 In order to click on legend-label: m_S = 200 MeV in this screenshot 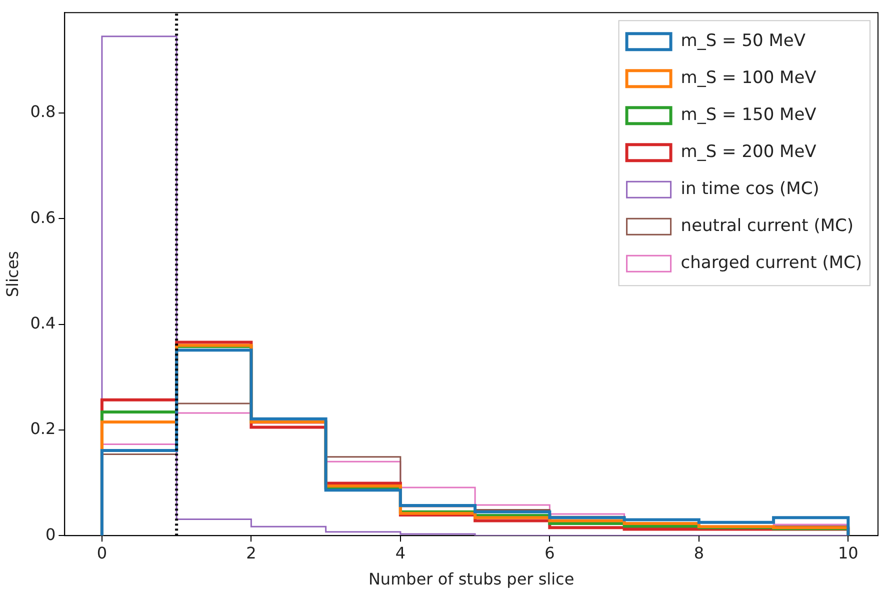, I will do `click(748, 152)`.